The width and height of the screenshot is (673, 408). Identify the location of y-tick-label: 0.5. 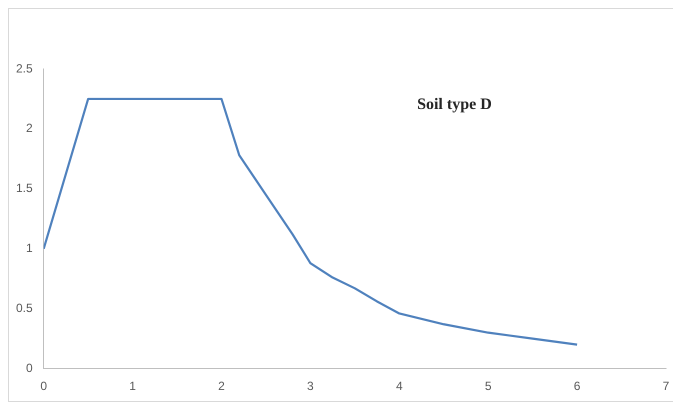
(24, 307).